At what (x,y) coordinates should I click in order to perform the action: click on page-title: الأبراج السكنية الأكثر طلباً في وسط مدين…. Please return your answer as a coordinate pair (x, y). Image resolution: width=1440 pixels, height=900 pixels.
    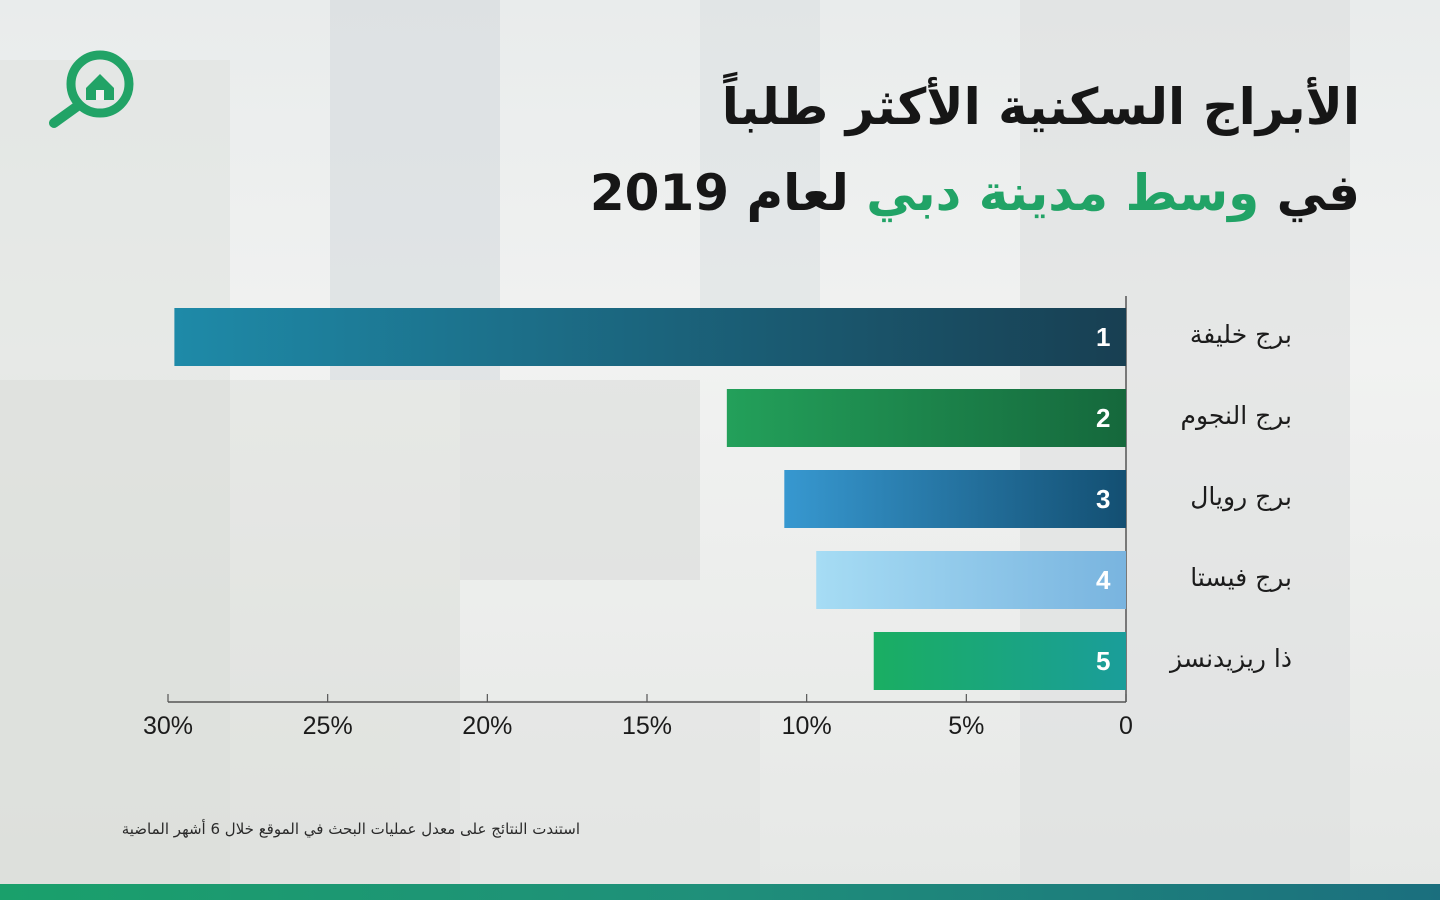
    Looking at the image, I should click on (975, 150).